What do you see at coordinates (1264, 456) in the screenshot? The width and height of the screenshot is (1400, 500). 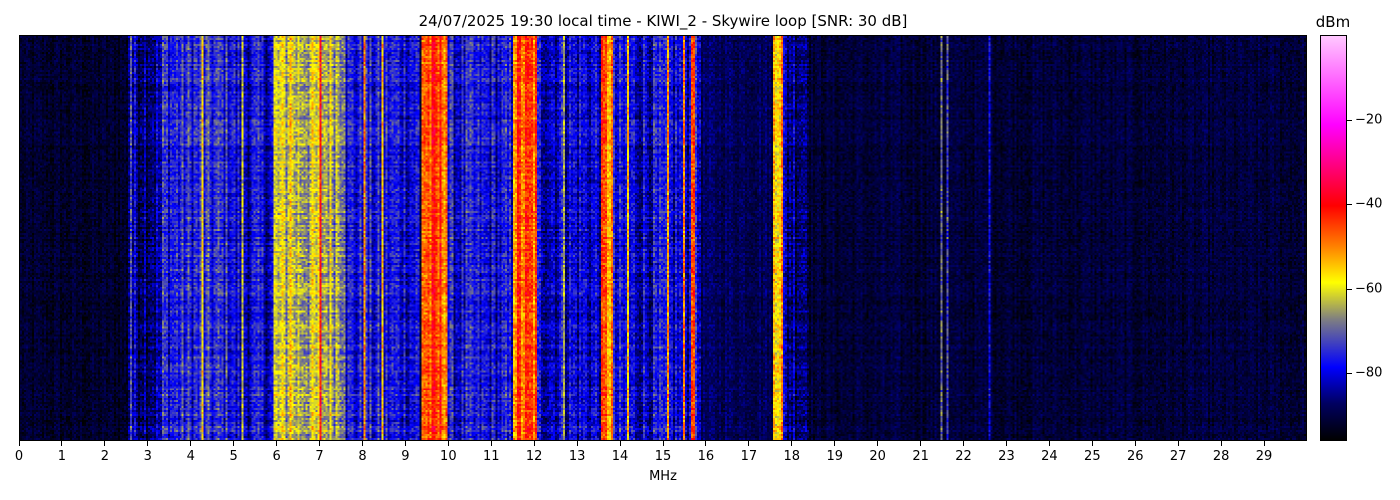 I see `x-tick-label: 29` at bounding box center [1264, 456].